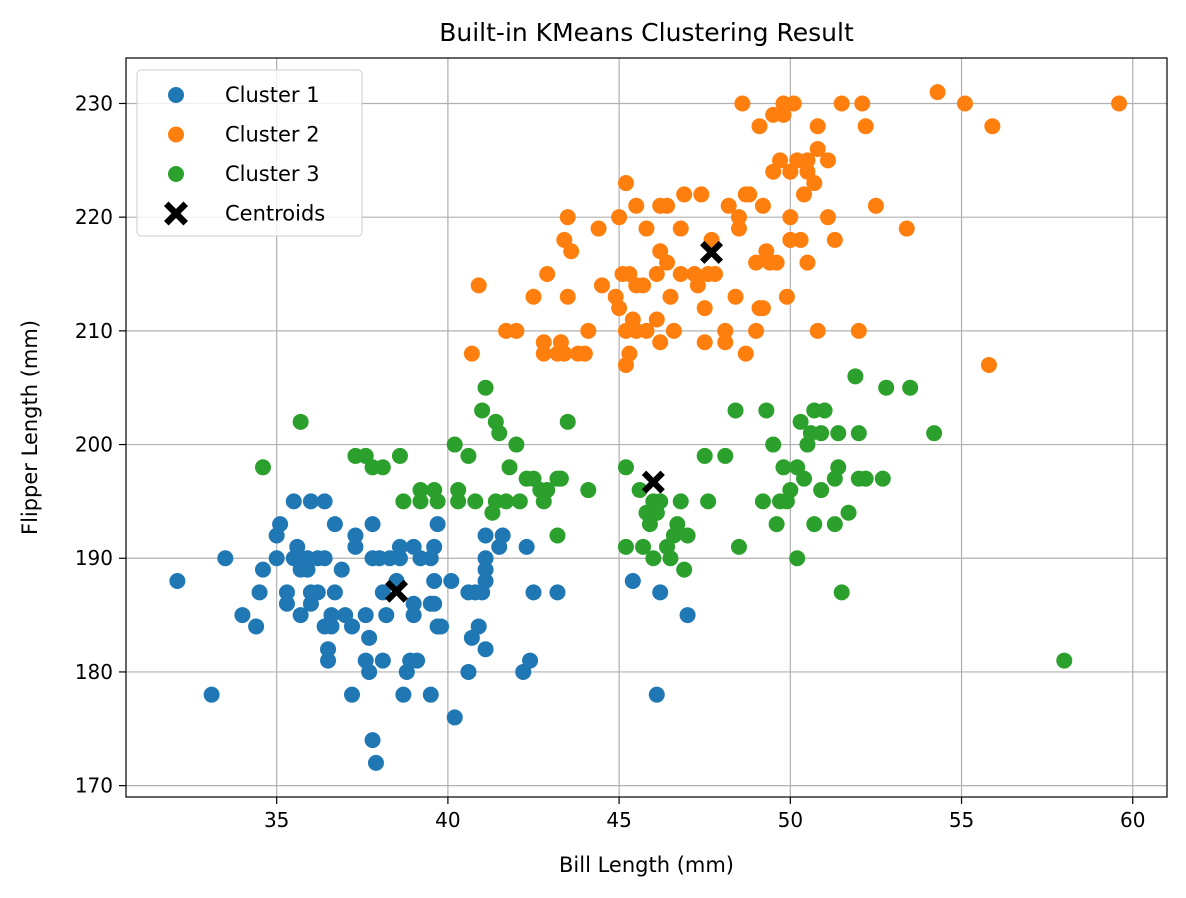  I want to click on y-tick-label: 190, so click(94, 558).